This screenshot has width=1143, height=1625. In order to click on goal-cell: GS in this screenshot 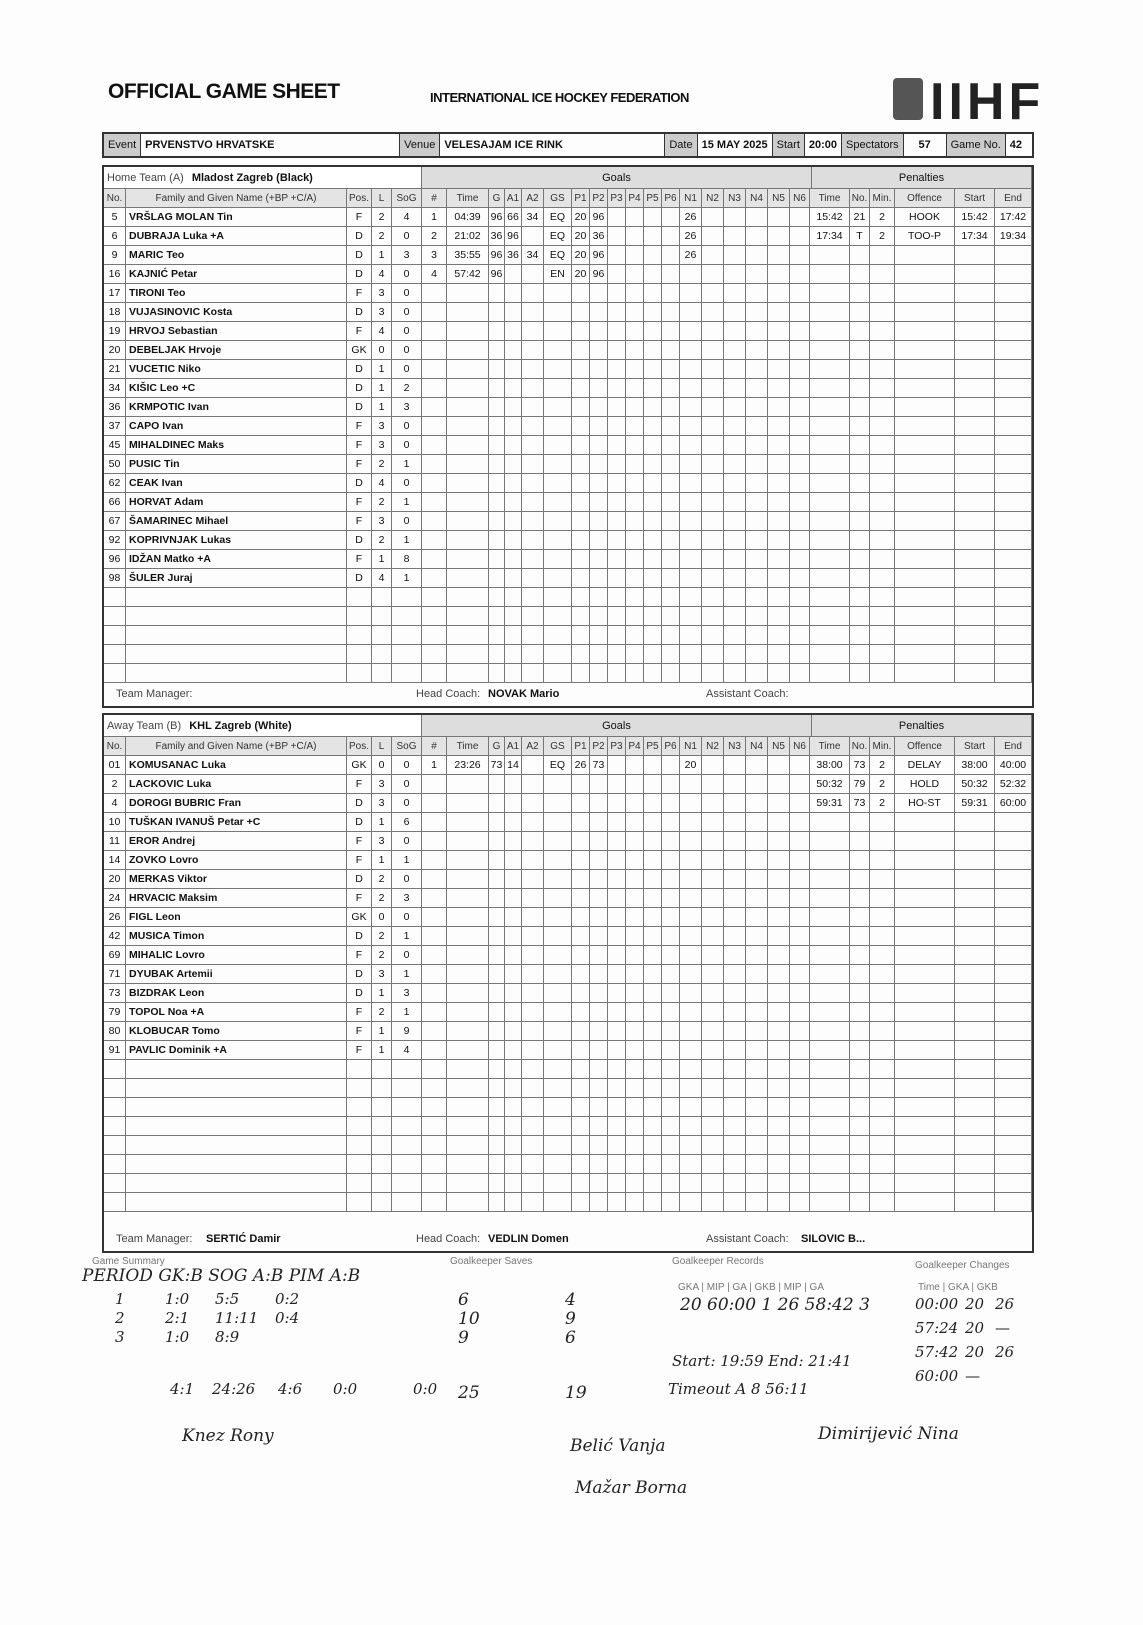, I will do `click(558, 198)`.